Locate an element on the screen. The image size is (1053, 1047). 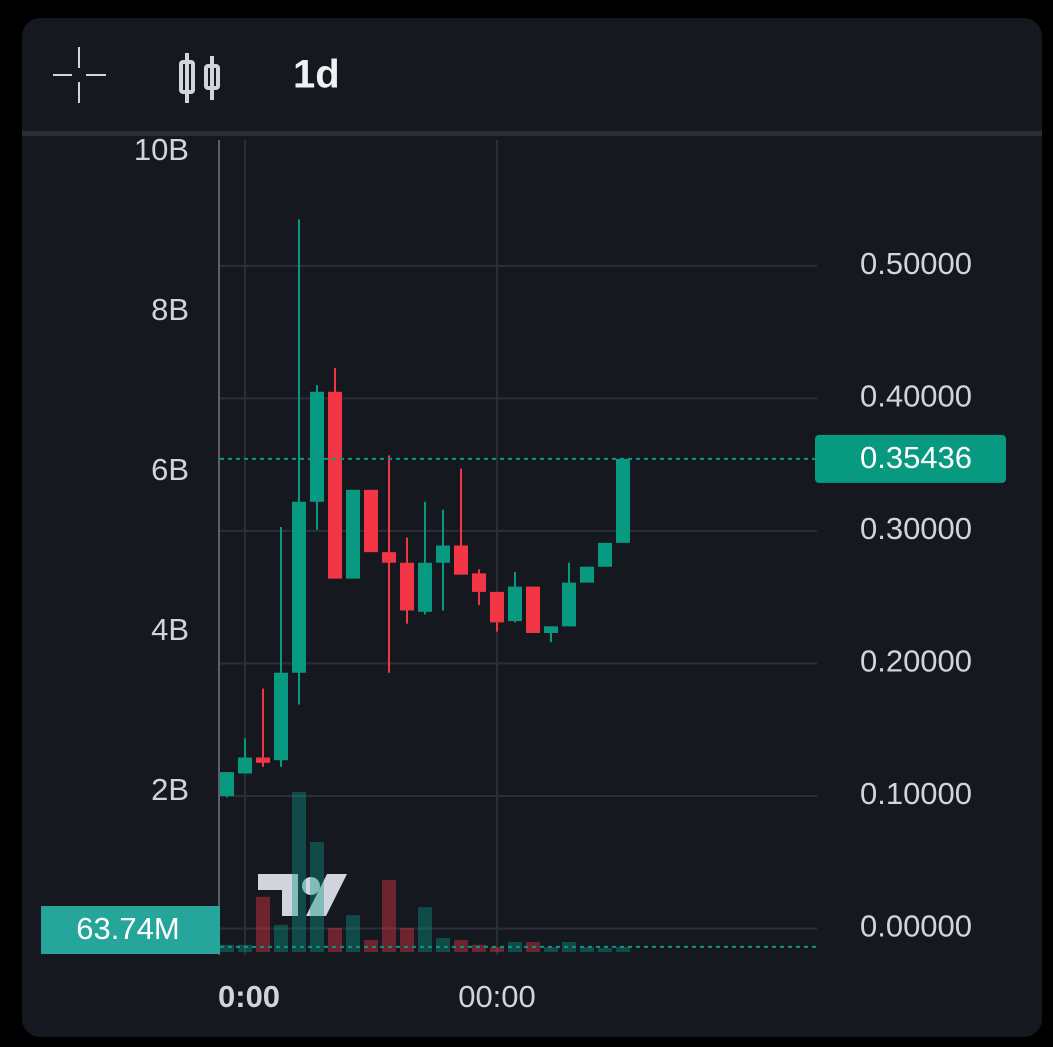
last-volume-label: 63.74M is located at coordinates (127, 928).